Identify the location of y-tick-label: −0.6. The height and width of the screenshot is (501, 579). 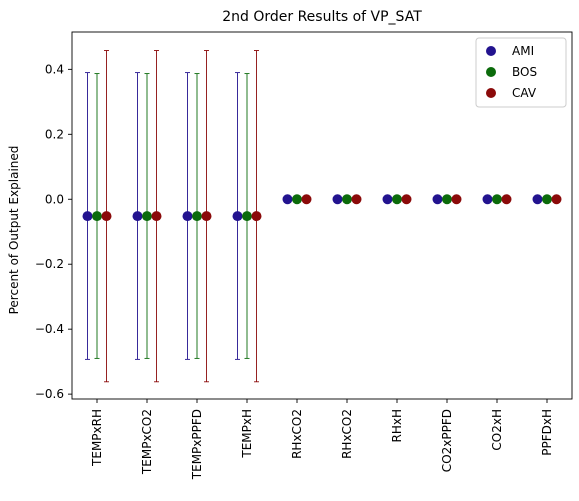
(49, 394).